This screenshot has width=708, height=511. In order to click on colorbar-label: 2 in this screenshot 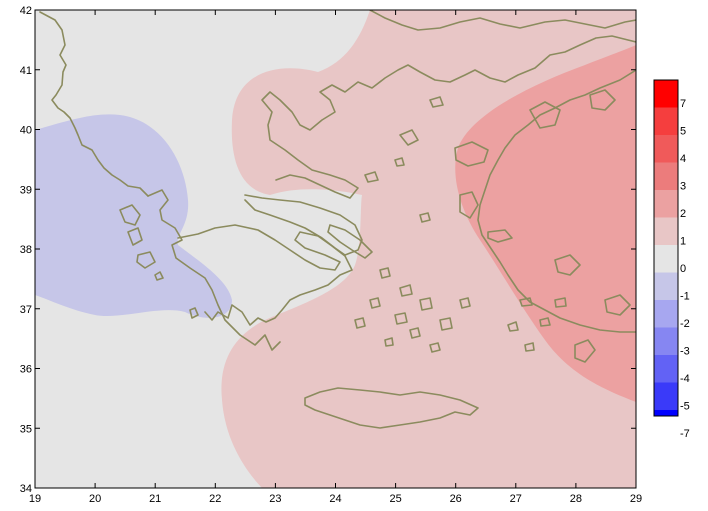, I will do `click(683, 214)`.